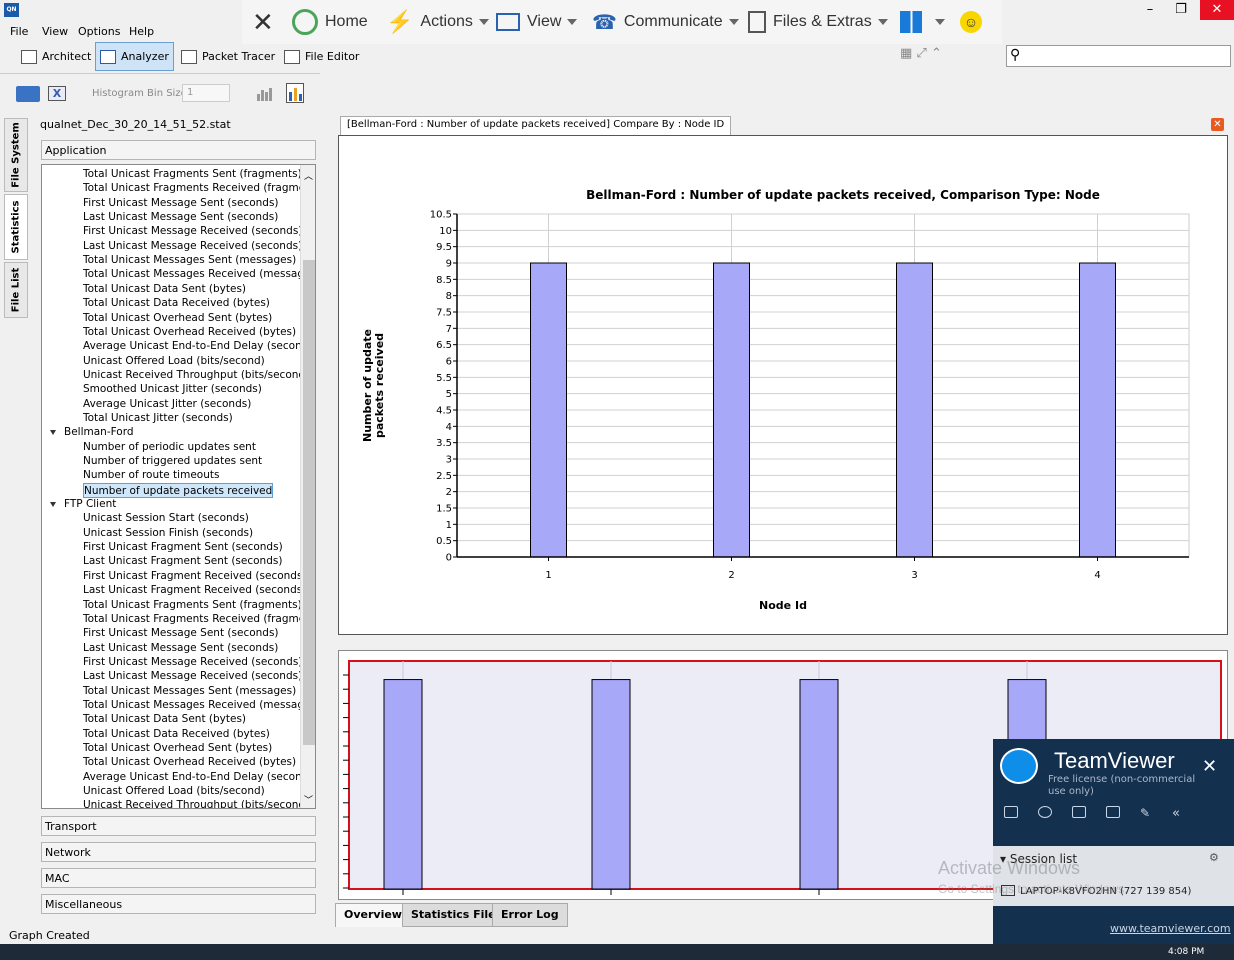 The height and width of the screenshot is (960, 1234). What do you see at coordinates (1079, 812) in the screenshot?
I see `chat-icon` at bounding box center [1079, 812].